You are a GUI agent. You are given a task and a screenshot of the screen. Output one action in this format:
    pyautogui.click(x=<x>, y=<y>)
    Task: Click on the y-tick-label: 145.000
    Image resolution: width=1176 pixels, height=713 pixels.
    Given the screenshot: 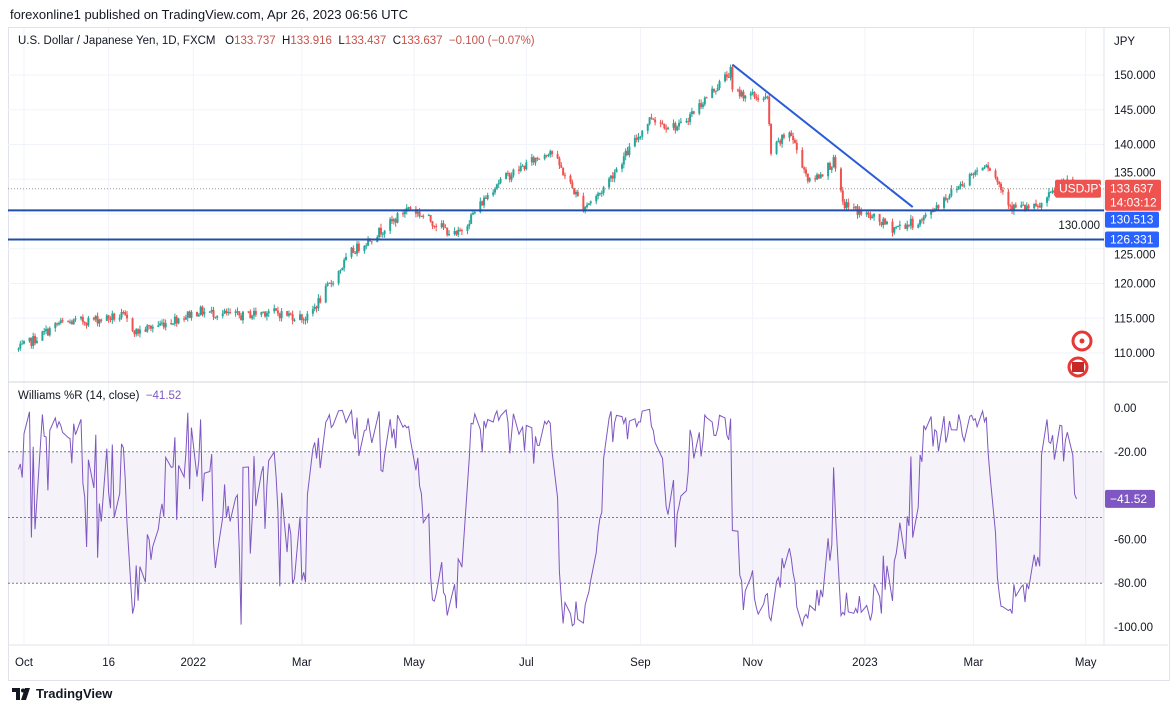 What is the action you would take?
    pyautogui.click(x=1135, y=111)
    